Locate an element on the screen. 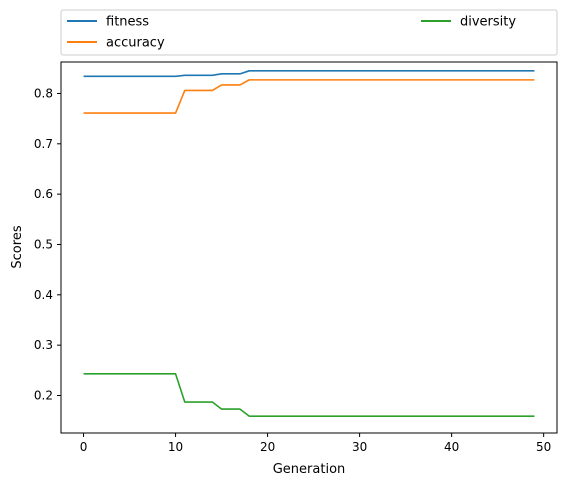 This screenshot has height=486, width=567. y-tick-label: 0.2 is located at coordinates (43, 395).